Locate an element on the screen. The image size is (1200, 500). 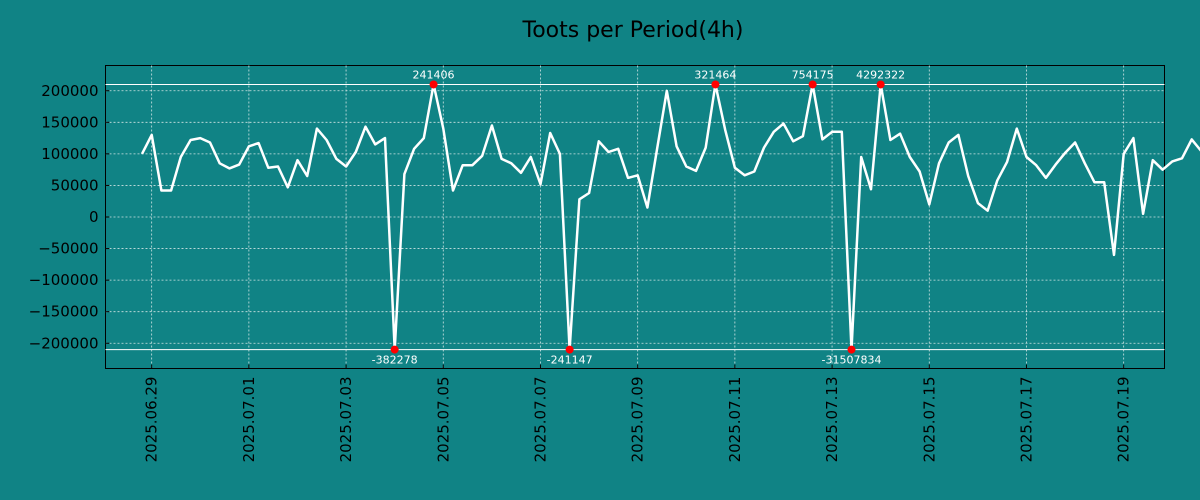
x-tick-label: 2025.07.05 is located at coordinates (443, 420).